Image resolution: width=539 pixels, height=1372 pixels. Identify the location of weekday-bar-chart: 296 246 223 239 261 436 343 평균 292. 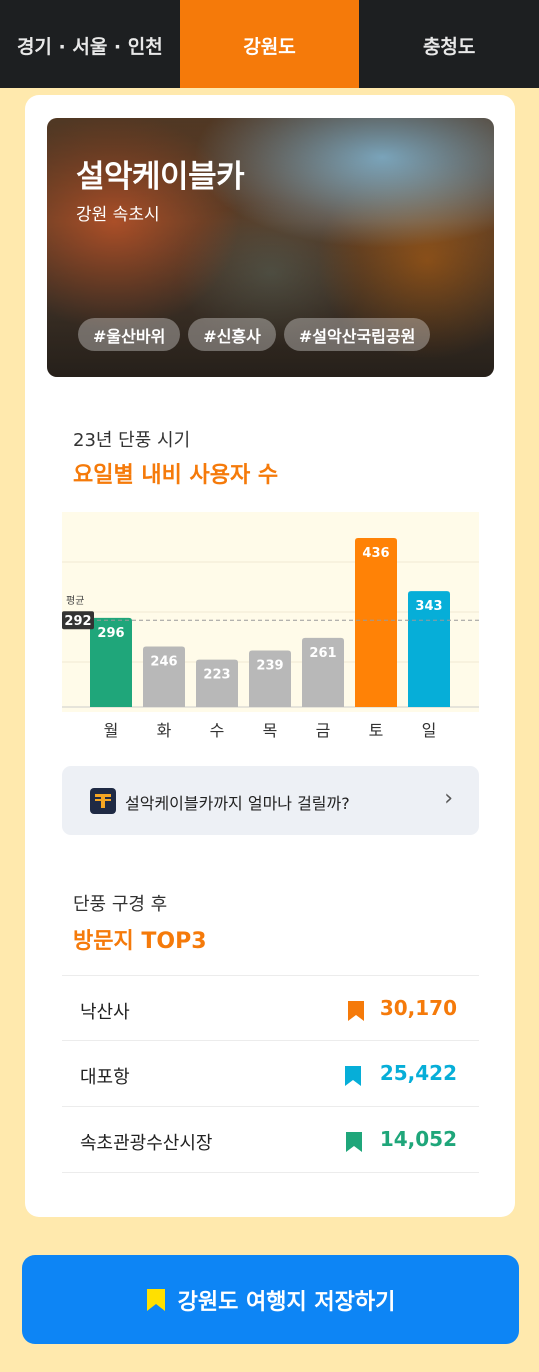
(270, 627).